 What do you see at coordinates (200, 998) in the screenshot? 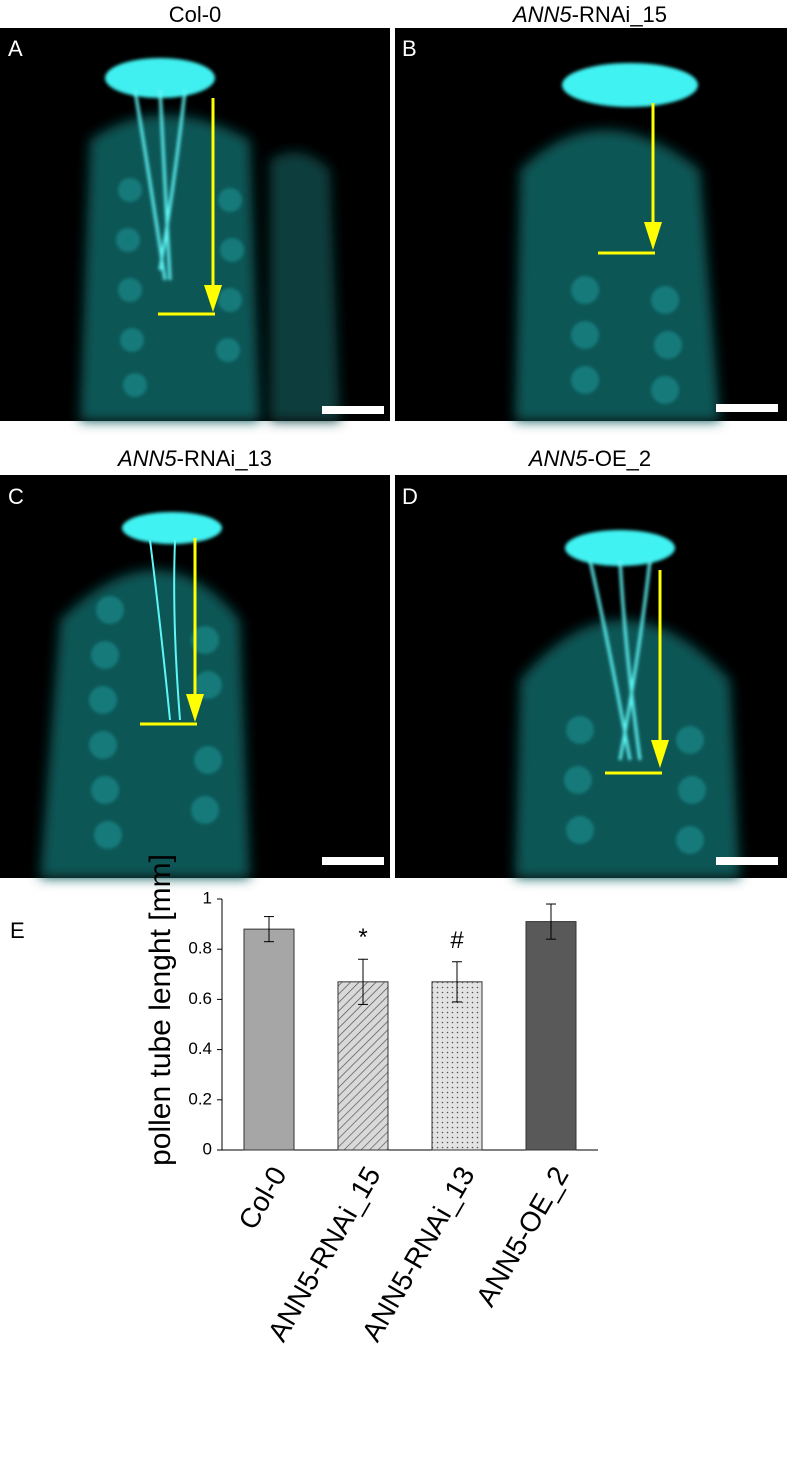
I see `y-tick-label: 0.6` at bounding box center [200, 998].